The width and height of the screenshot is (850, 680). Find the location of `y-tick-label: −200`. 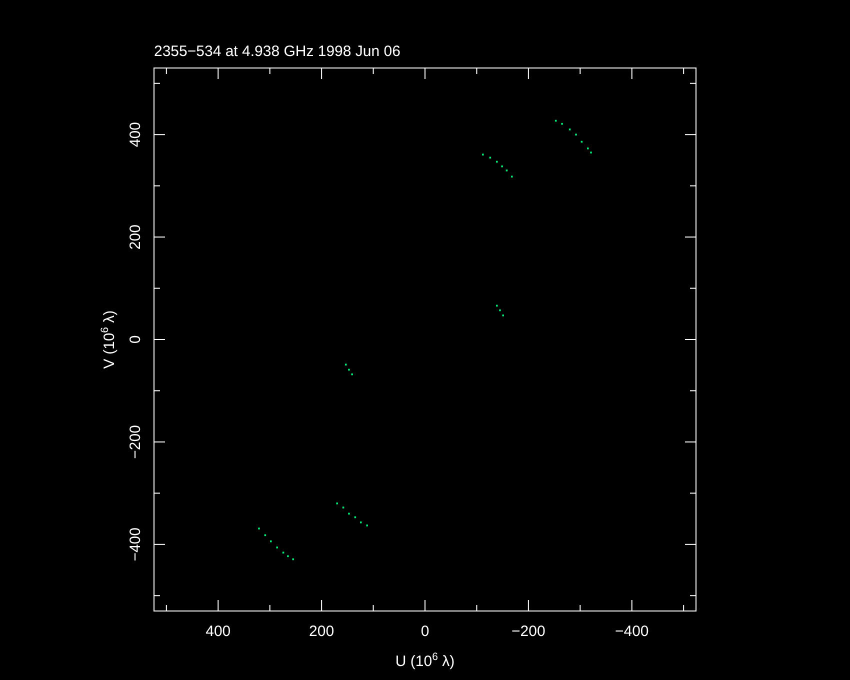

y-tick-label: −200 is located at coordinates (135, 442).